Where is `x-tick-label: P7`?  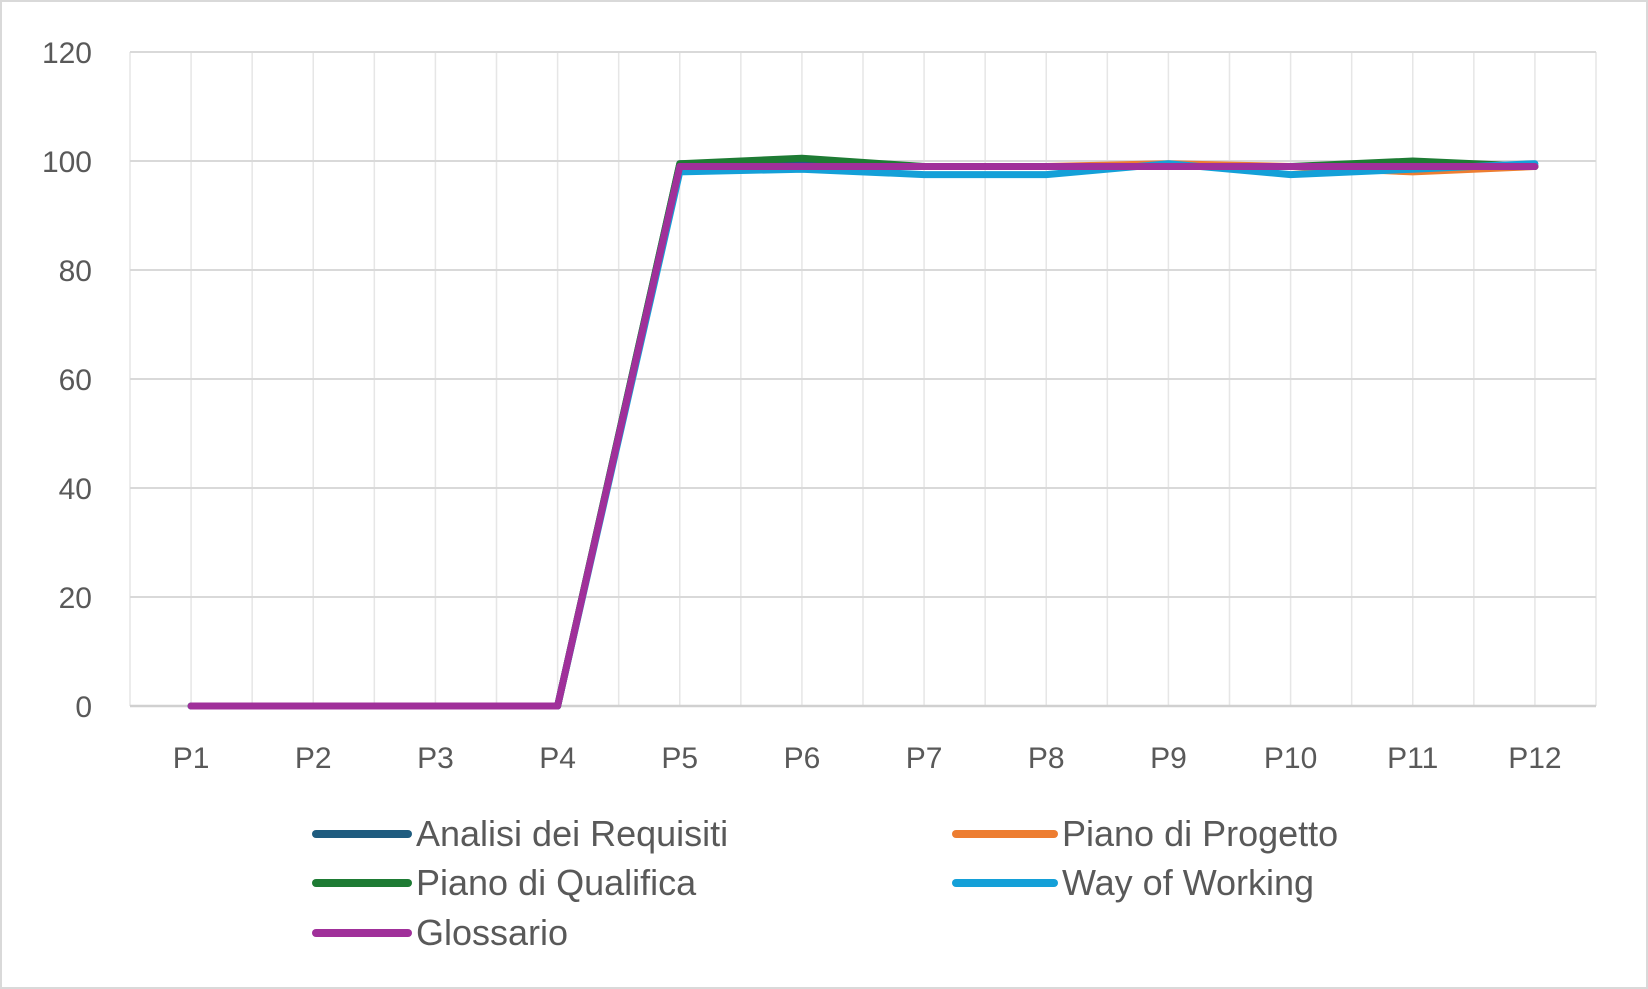 x-tick-label: P7 is located at coordinates (924, 758).